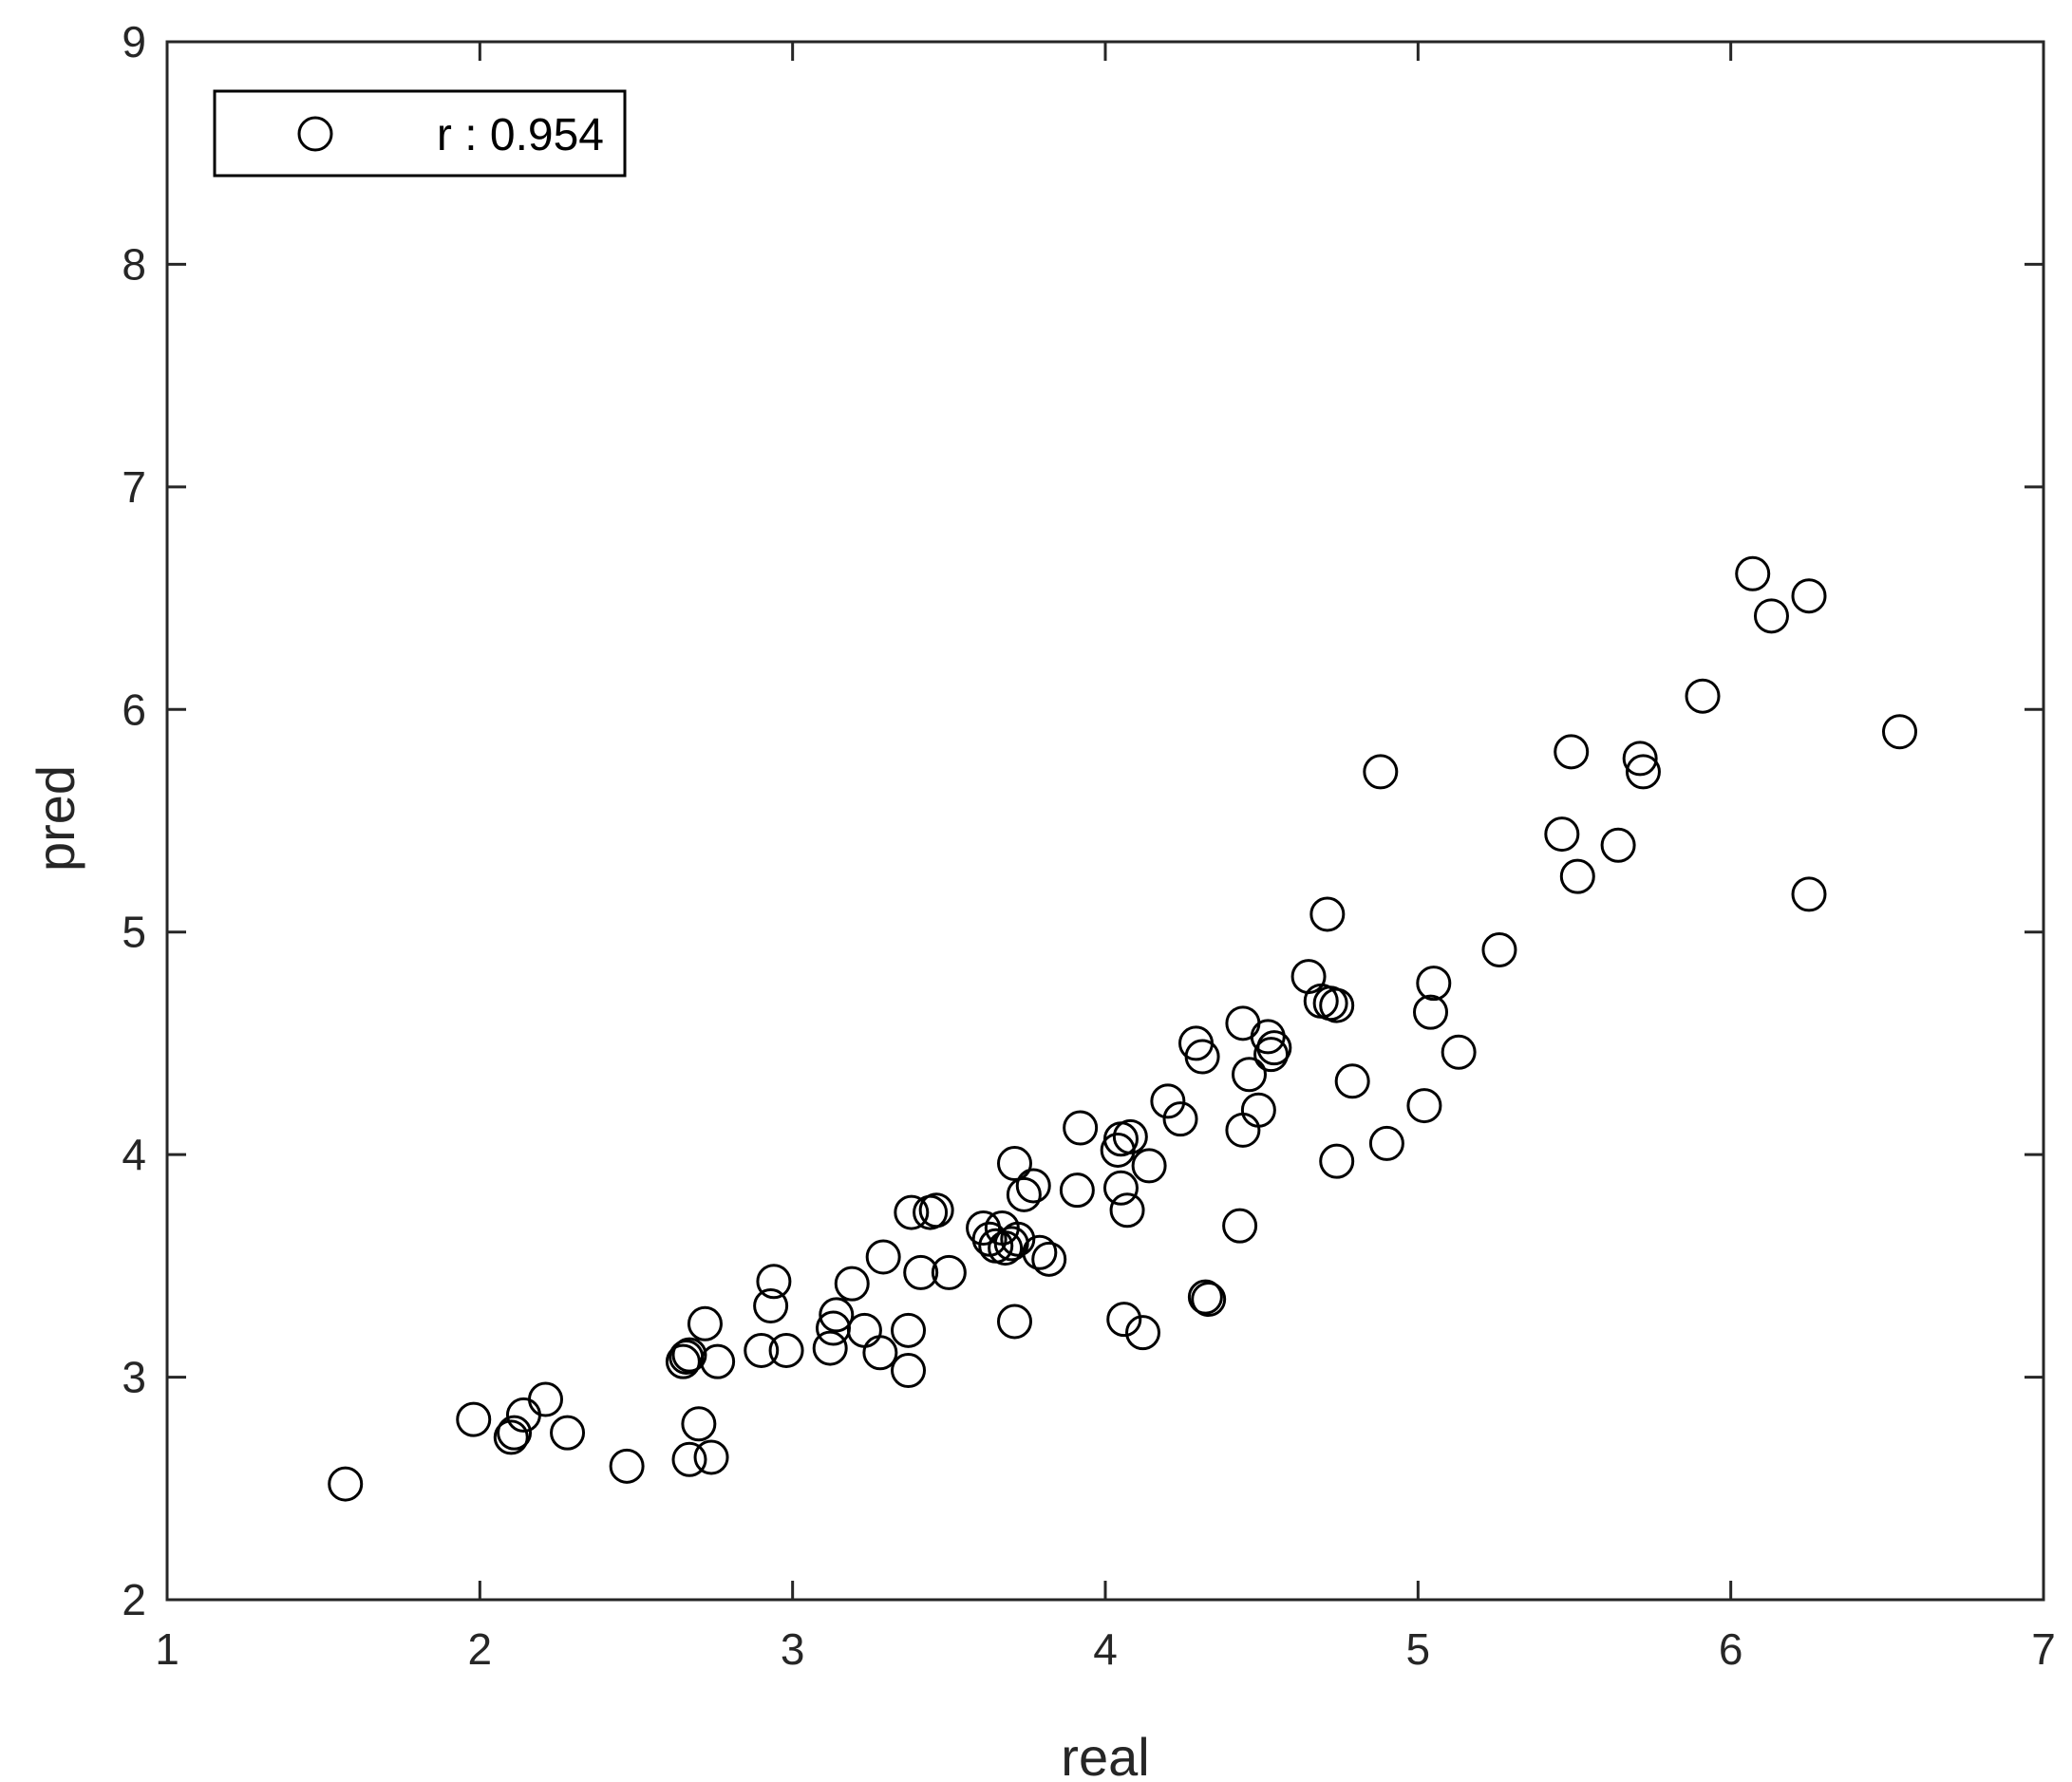  Describe the element at coordinates (134, 933) in the screenshot. I see `y-tick-label: 5` at that location.